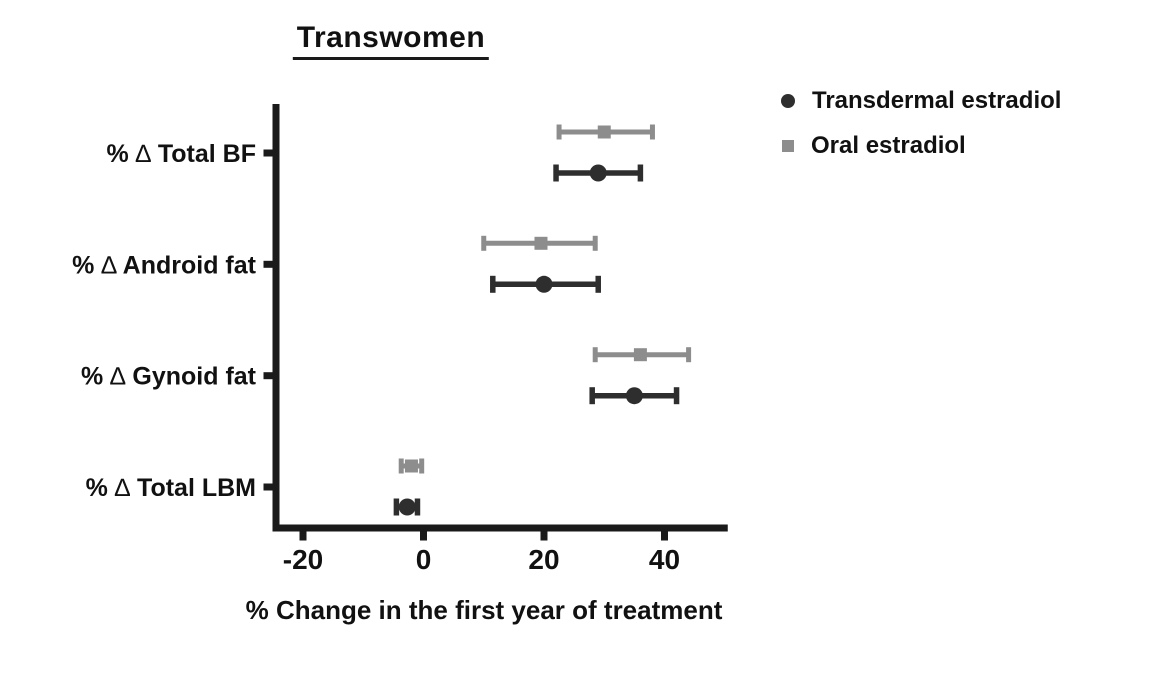 Image resolution: width=1153 pixels, height=680 pixels. I want to click on x-tick-label: -20, so click(303, 559).